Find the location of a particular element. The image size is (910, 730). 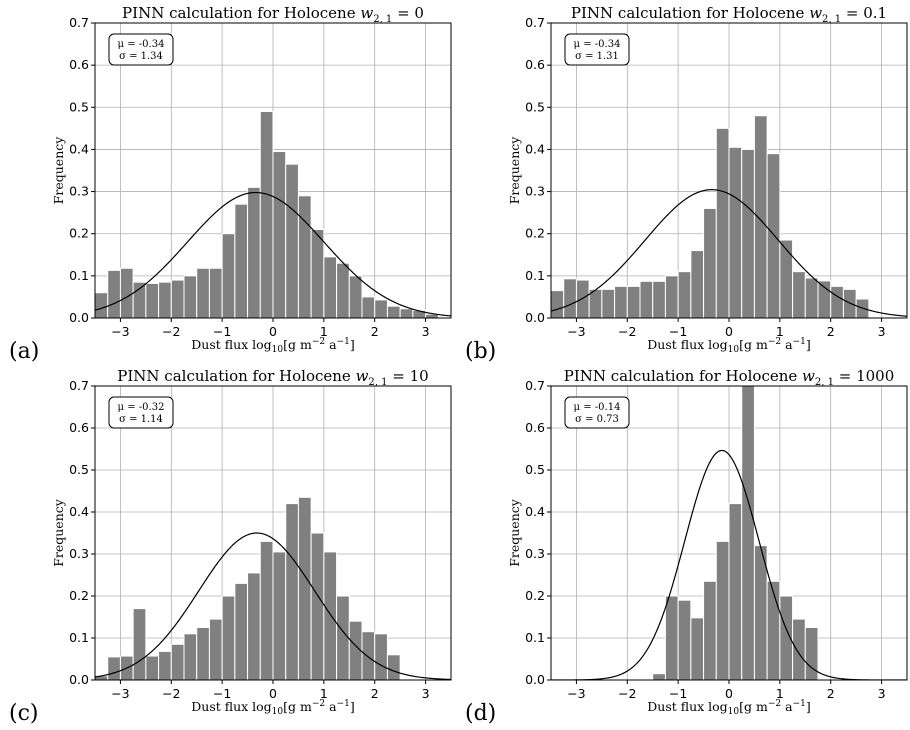

panel-letter: (d) is located at coordinates (480, 713).